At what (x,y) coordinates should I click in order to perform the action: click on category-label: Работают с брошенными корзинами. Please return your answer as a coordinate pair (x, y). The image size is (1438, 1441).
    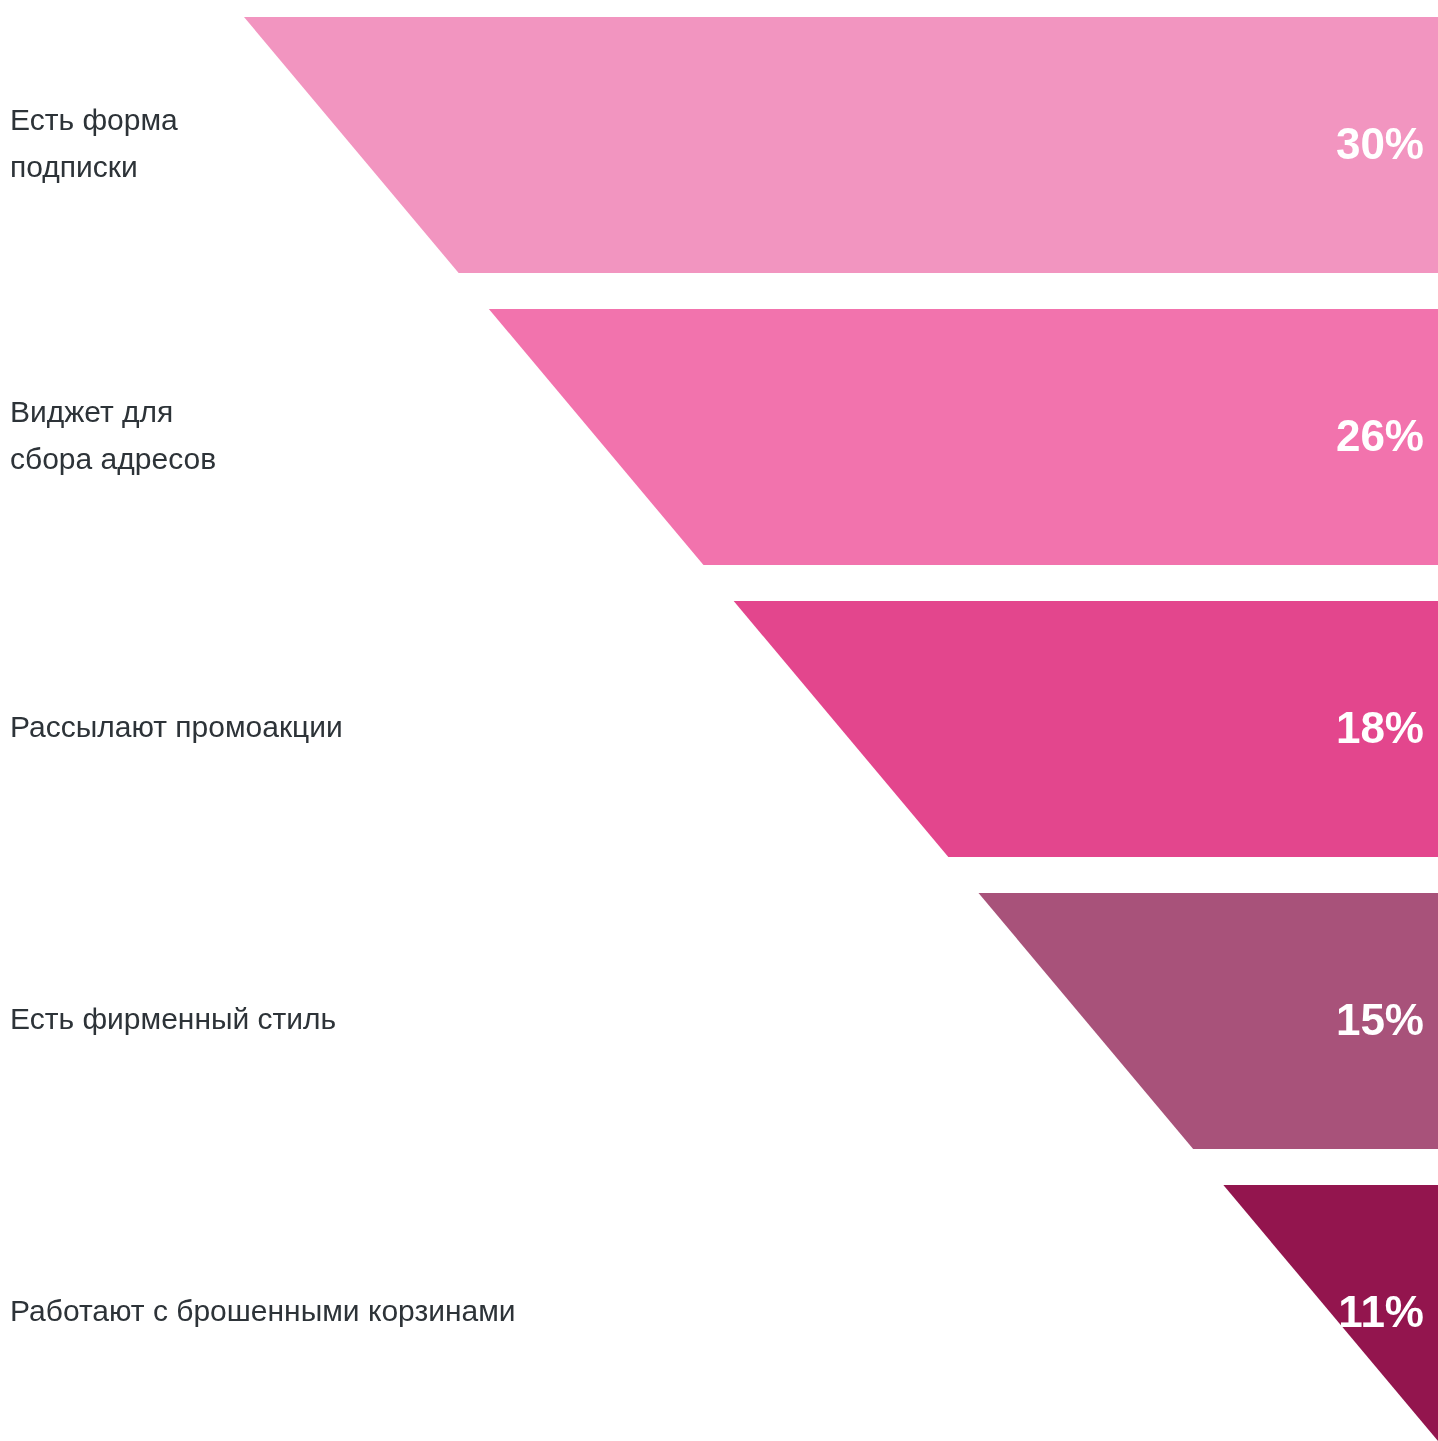
    Looking at the image, I should click on (263, 1311).